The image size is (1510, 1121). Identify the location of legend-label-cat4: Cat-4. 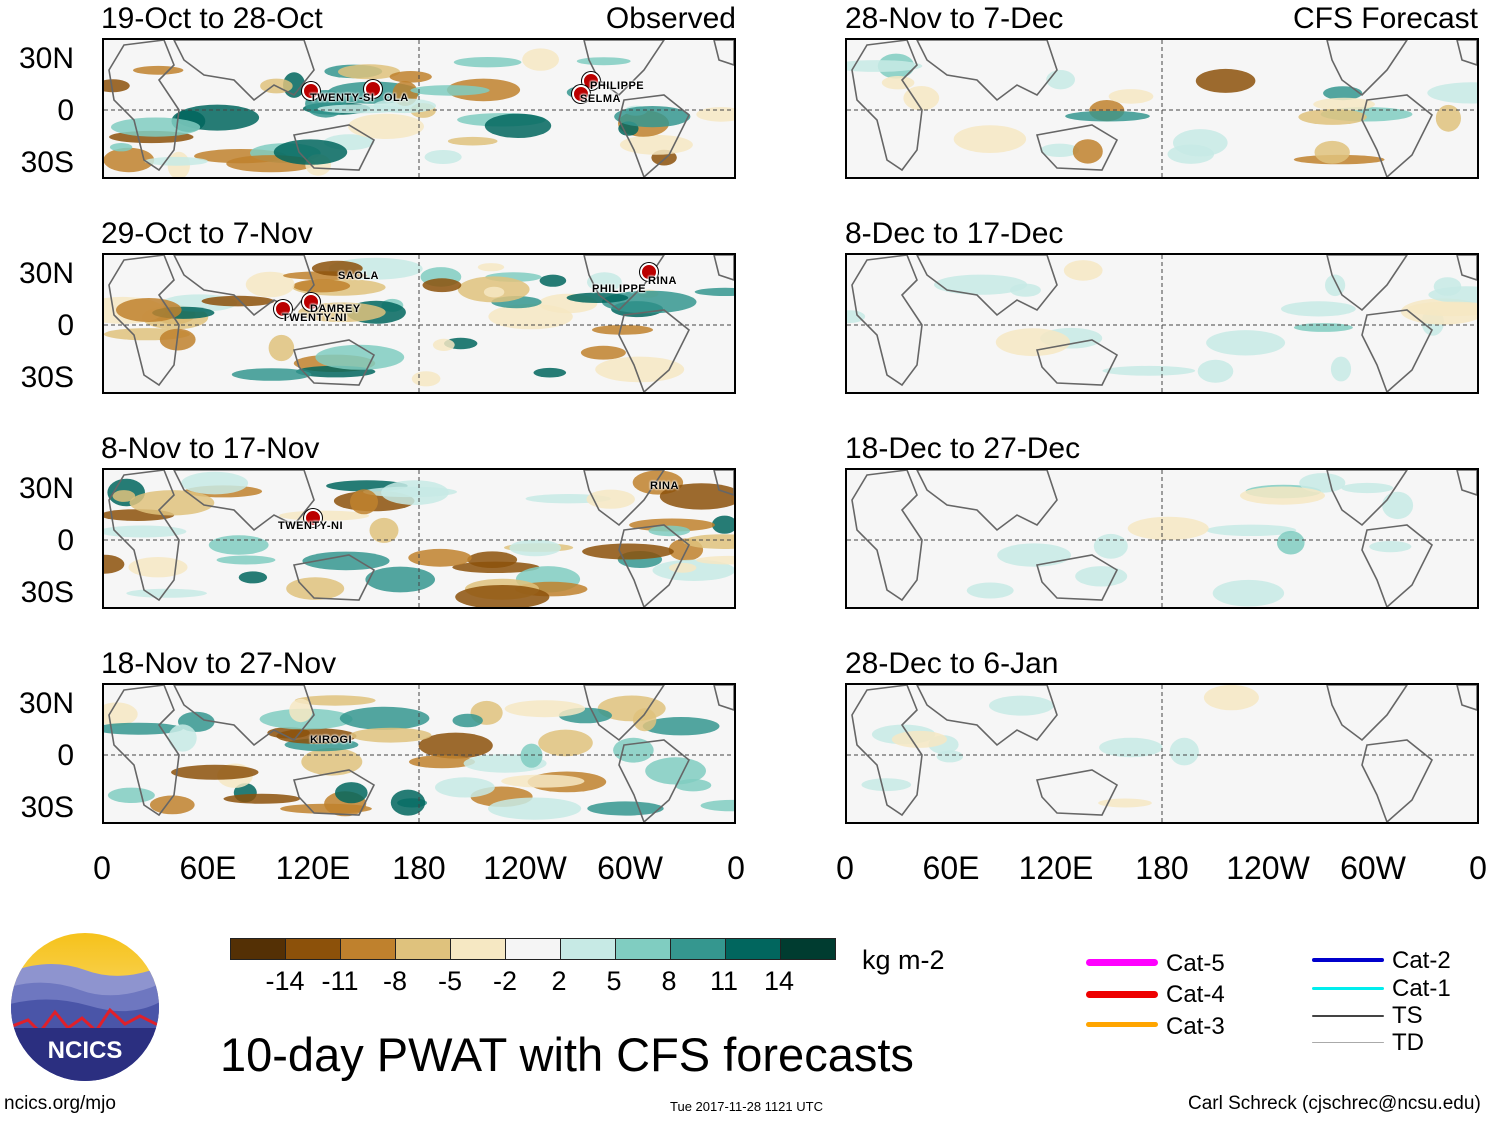
(1195, 994).